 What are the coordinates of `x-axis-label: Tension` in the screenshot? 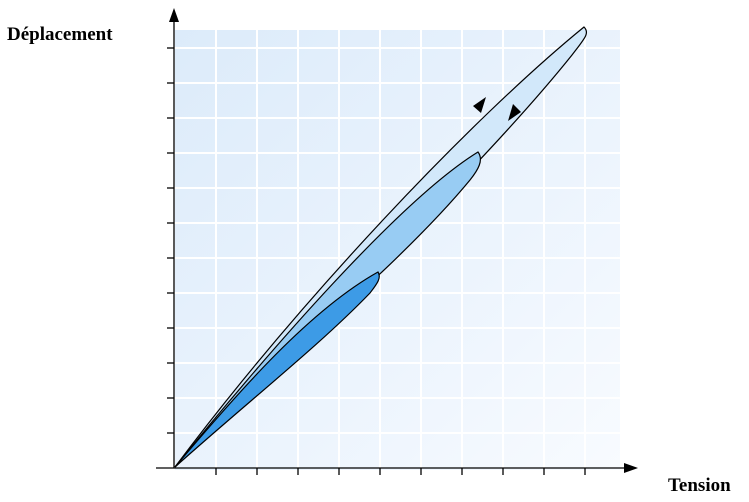 It's located at (699, 485).